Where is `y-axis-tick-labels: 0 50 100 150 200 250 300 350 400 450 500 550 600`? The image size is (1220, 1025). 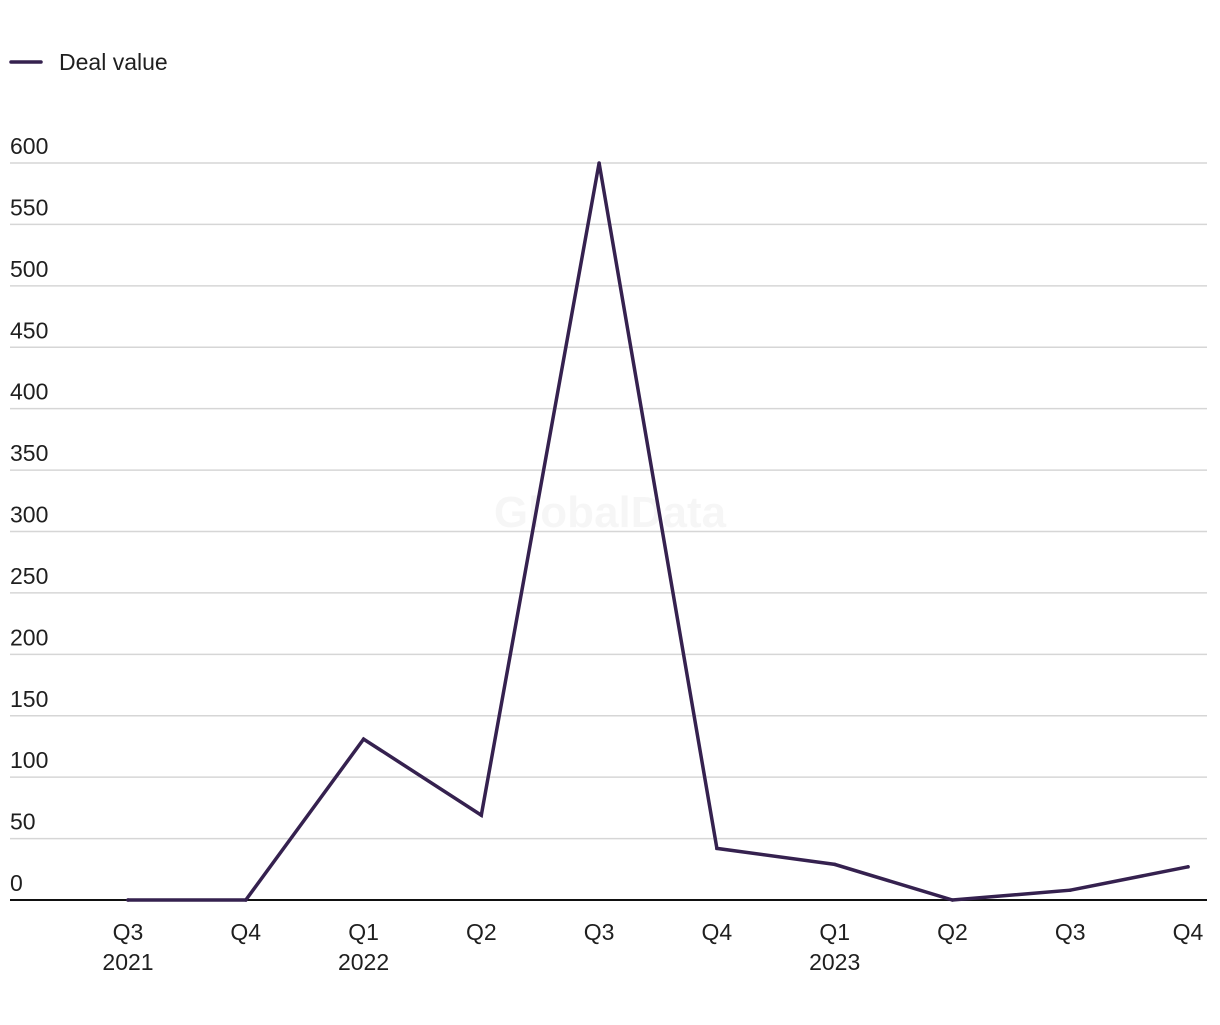 y-axis-tick-labels: 0 50 100 150 200 250 300 350 400 450 500 550 600 is located at coordinates (29, 514).